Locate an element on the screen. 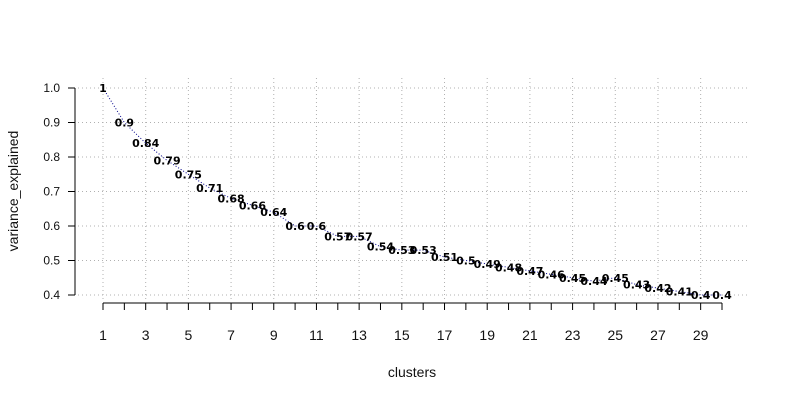 The width and height of the screenshot is (788, 401). data-label: 0.84 is located at coordinates (145, 143).